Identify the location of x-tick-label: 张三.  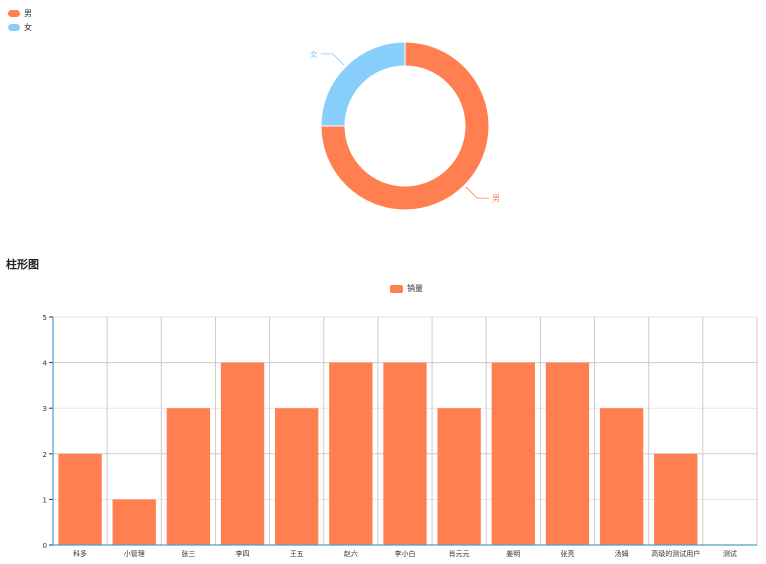
(188, 553).